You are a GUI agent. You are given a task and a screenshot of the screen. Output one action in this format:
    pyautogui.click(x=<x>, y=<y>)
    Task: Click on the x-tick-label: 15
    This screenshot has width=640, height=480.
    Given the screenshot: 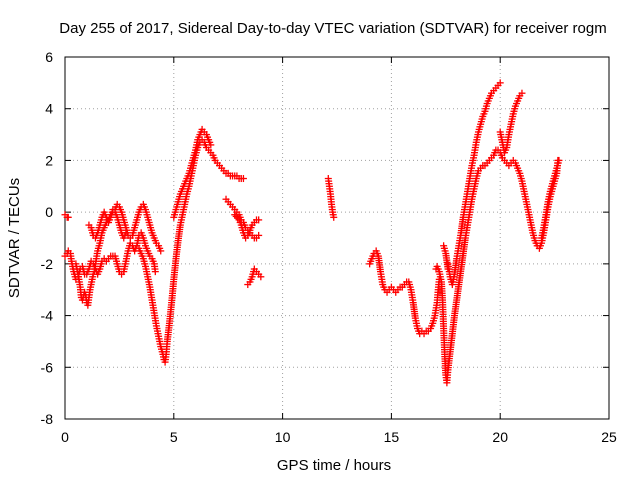 What is the action you would take?
    pyautogui.click(x=392, y=437)
    